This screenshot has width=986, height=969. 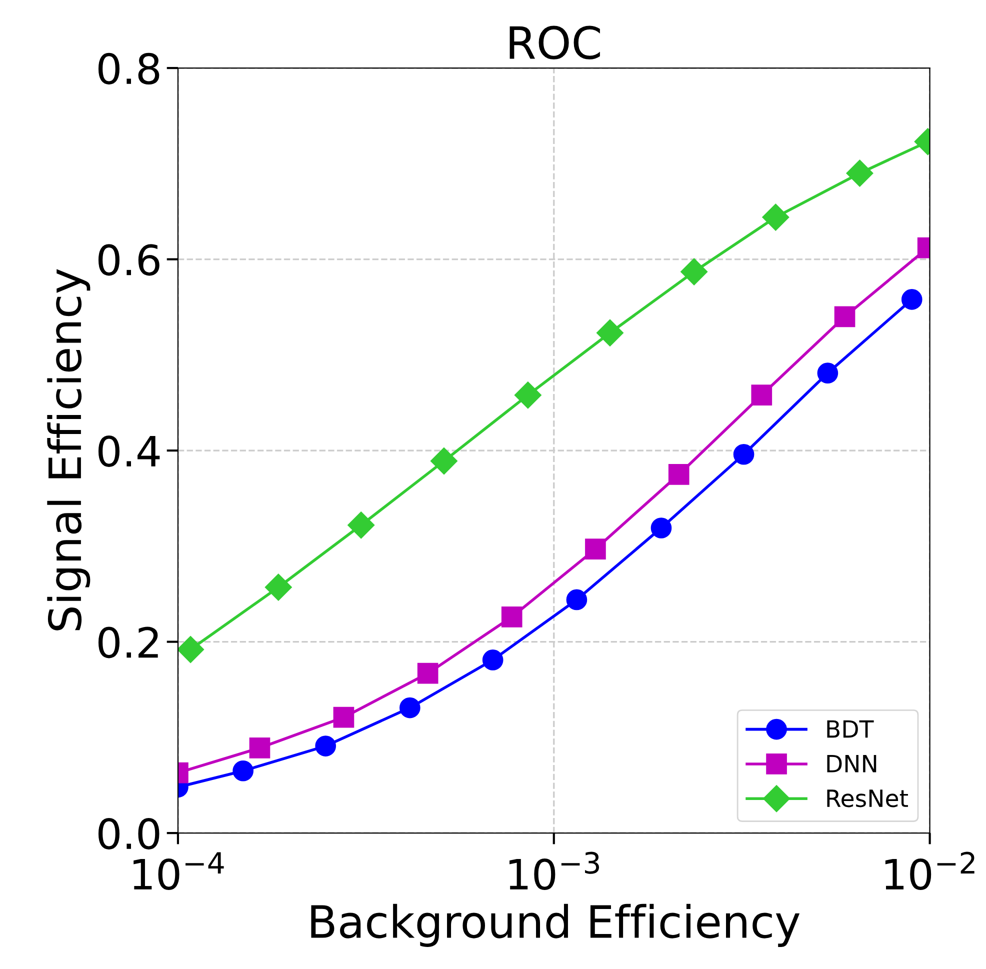 I want to click on legend-label: BDT, so click(x=850, y=729).